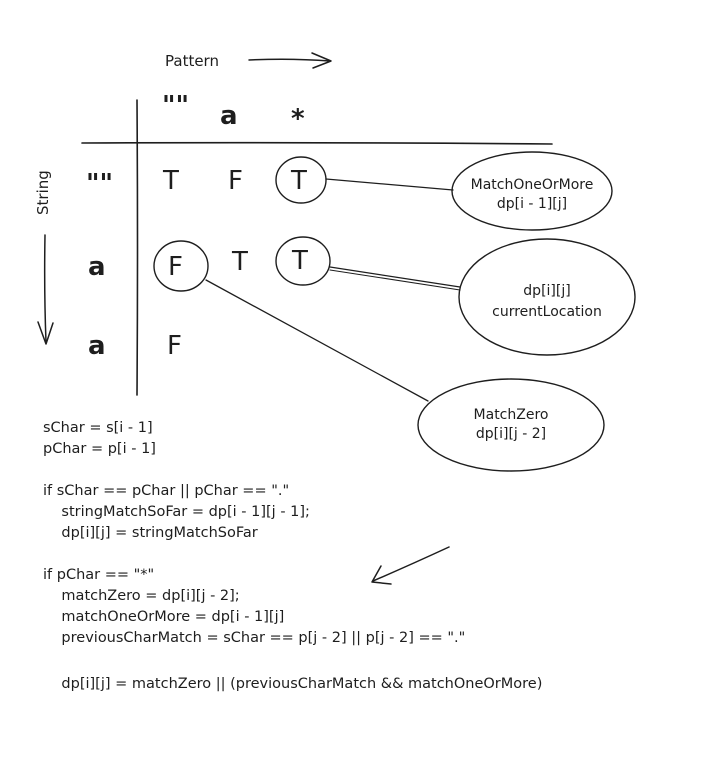 The image size is (710, 762). Describe the element at coordinates (511, 425) in the screenshot. I see `callout-match-zero-bubble` at that location.